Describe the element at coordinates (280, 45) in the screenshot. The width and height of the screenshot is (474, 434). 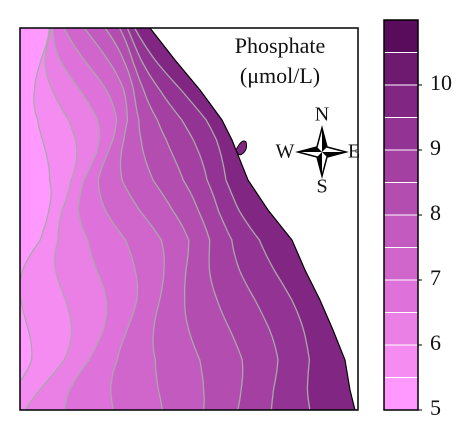
I see `map-title: Phosphate` at that location.